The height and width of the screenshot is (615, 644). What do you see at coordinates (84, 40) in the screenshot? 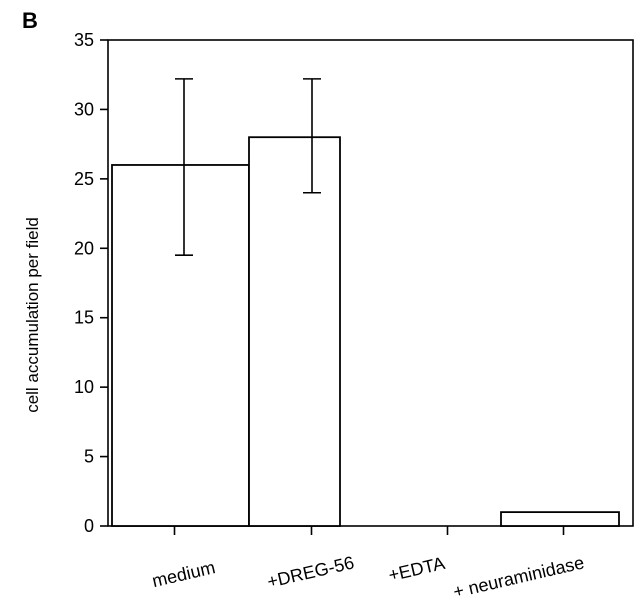
I see `y-tick-label: 35` at bounding box center [84, 40].